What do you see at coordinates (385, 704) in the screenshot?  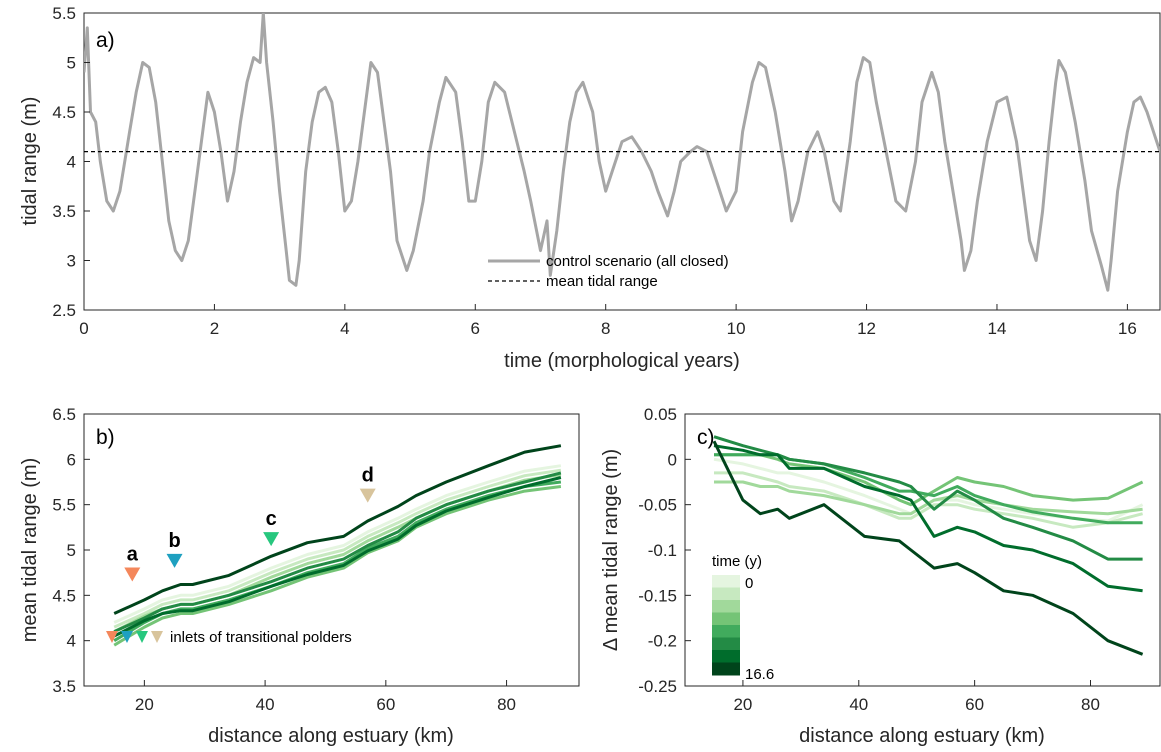 I see `b-xtick-label: 60` at bounding box center [385, 704].